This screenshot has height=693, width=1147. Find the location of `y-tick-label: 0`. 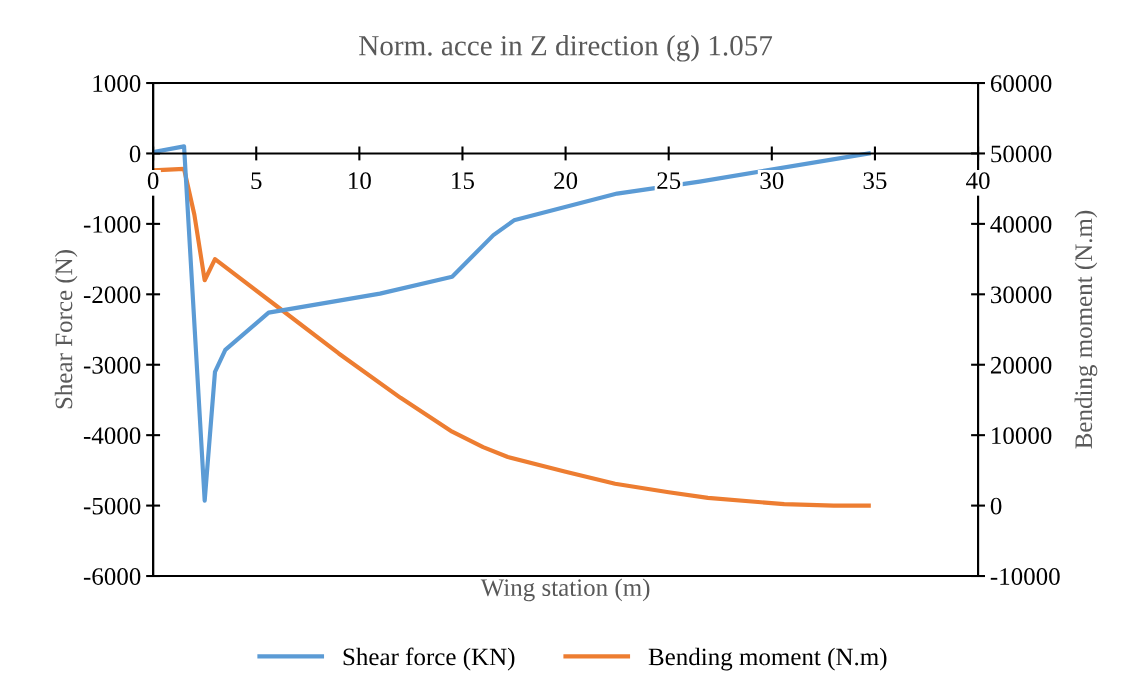

y-tick-label: 0 is located at coordinates (135, 154).